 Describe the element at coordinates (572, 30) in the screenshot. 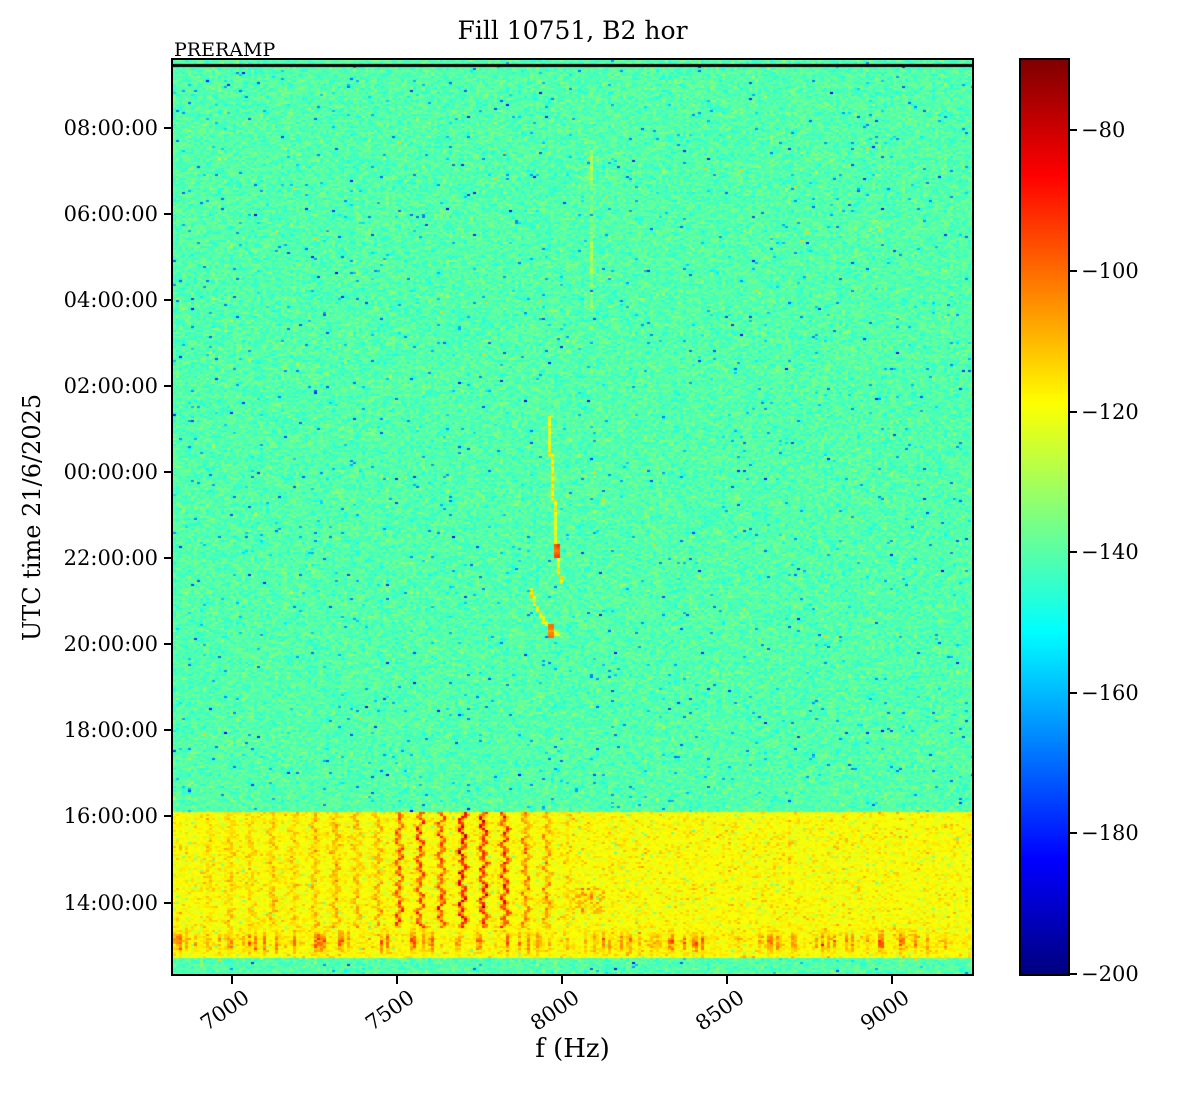

I see `plot-title: Fill 10751, B2 hor` at that location.